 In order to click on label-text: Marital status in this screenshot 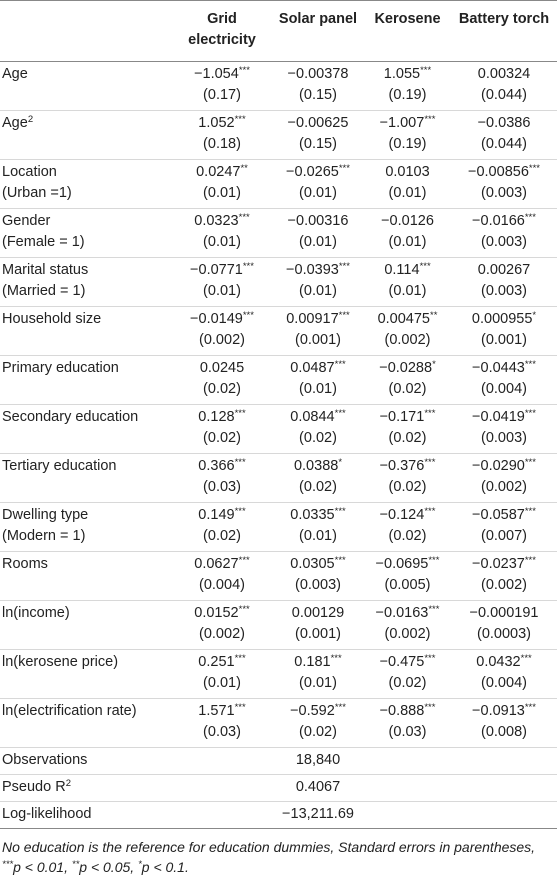, I will do `click(45, 270)`.